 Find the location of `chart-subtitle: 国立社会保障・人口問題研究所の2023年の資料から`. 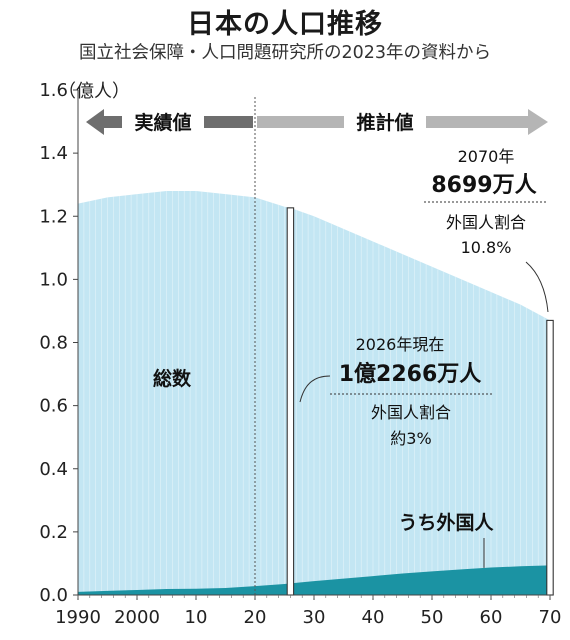

chart-subtitle: 国立社会保障・人口問題研究所の2023年の資料から is located at coordinates (285, 53).